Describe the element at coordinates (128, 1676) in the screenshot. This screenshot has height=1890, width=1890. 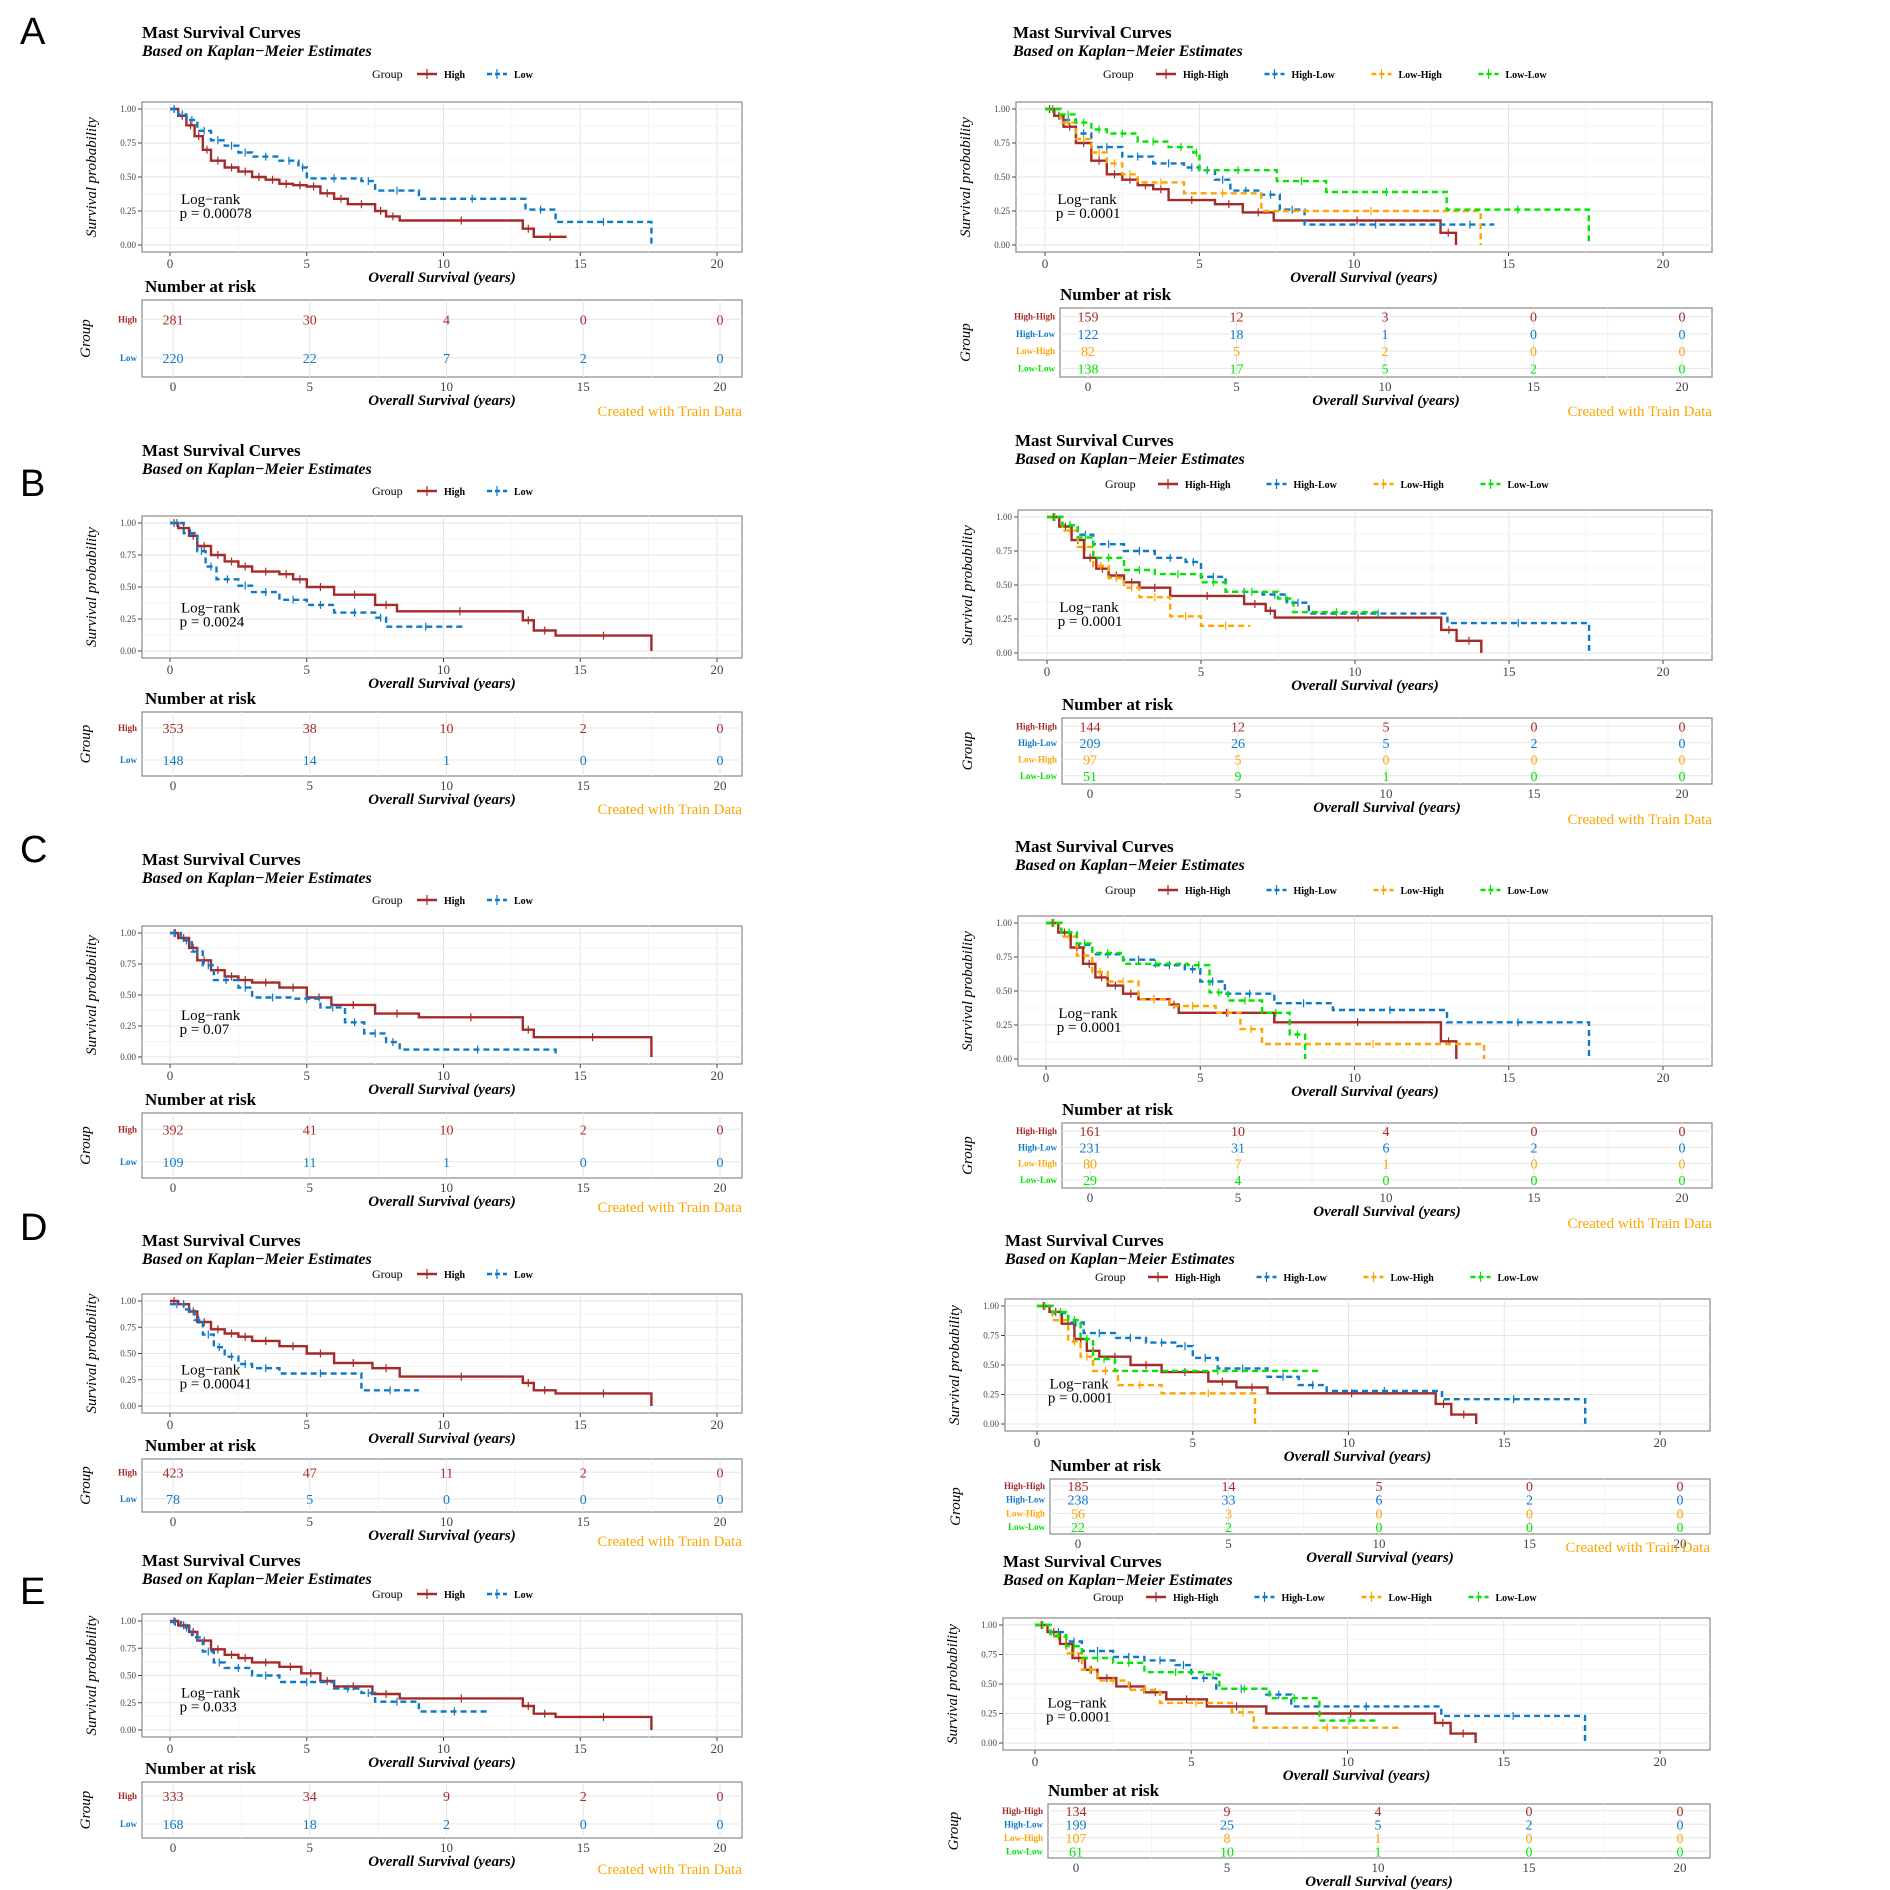
I see `y-tick-label: 0.50` at that location.